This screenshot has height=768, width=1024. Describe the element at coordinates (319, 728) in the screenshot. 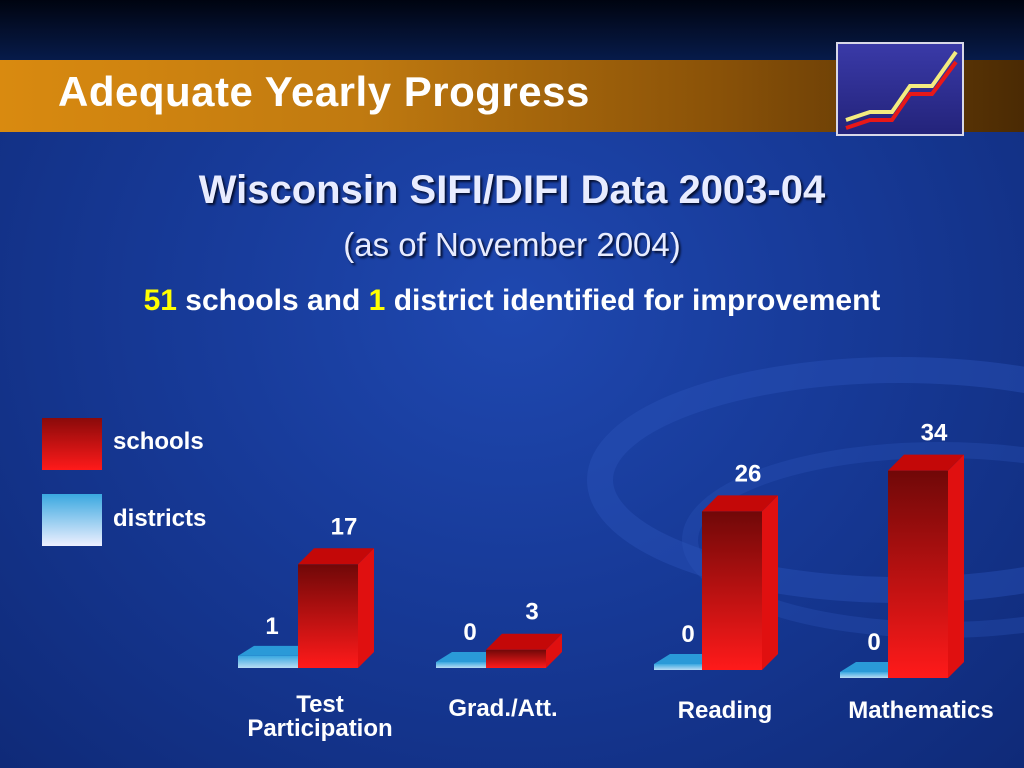

I see `category-label-0-1: Participation` at that location.